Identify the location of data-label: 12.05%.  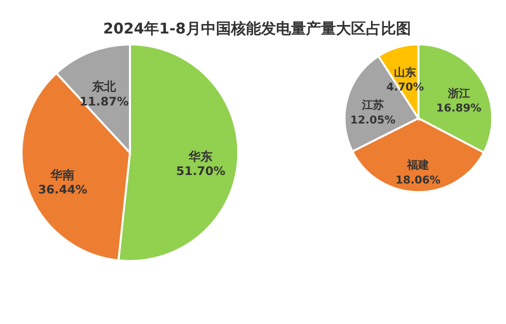
(373, 120).